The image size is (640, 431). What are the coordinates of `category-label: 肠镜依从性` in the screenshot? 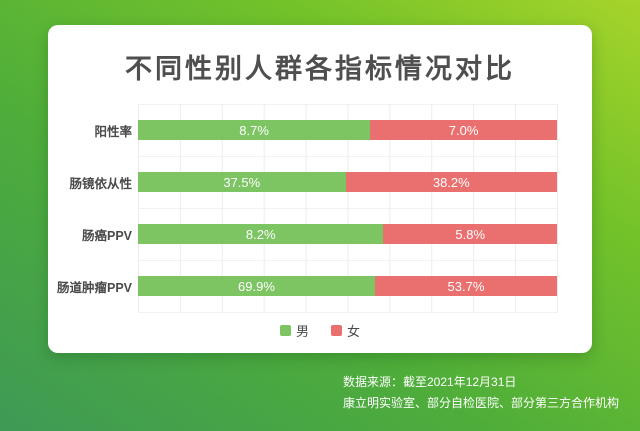 It's located at (100, 183).